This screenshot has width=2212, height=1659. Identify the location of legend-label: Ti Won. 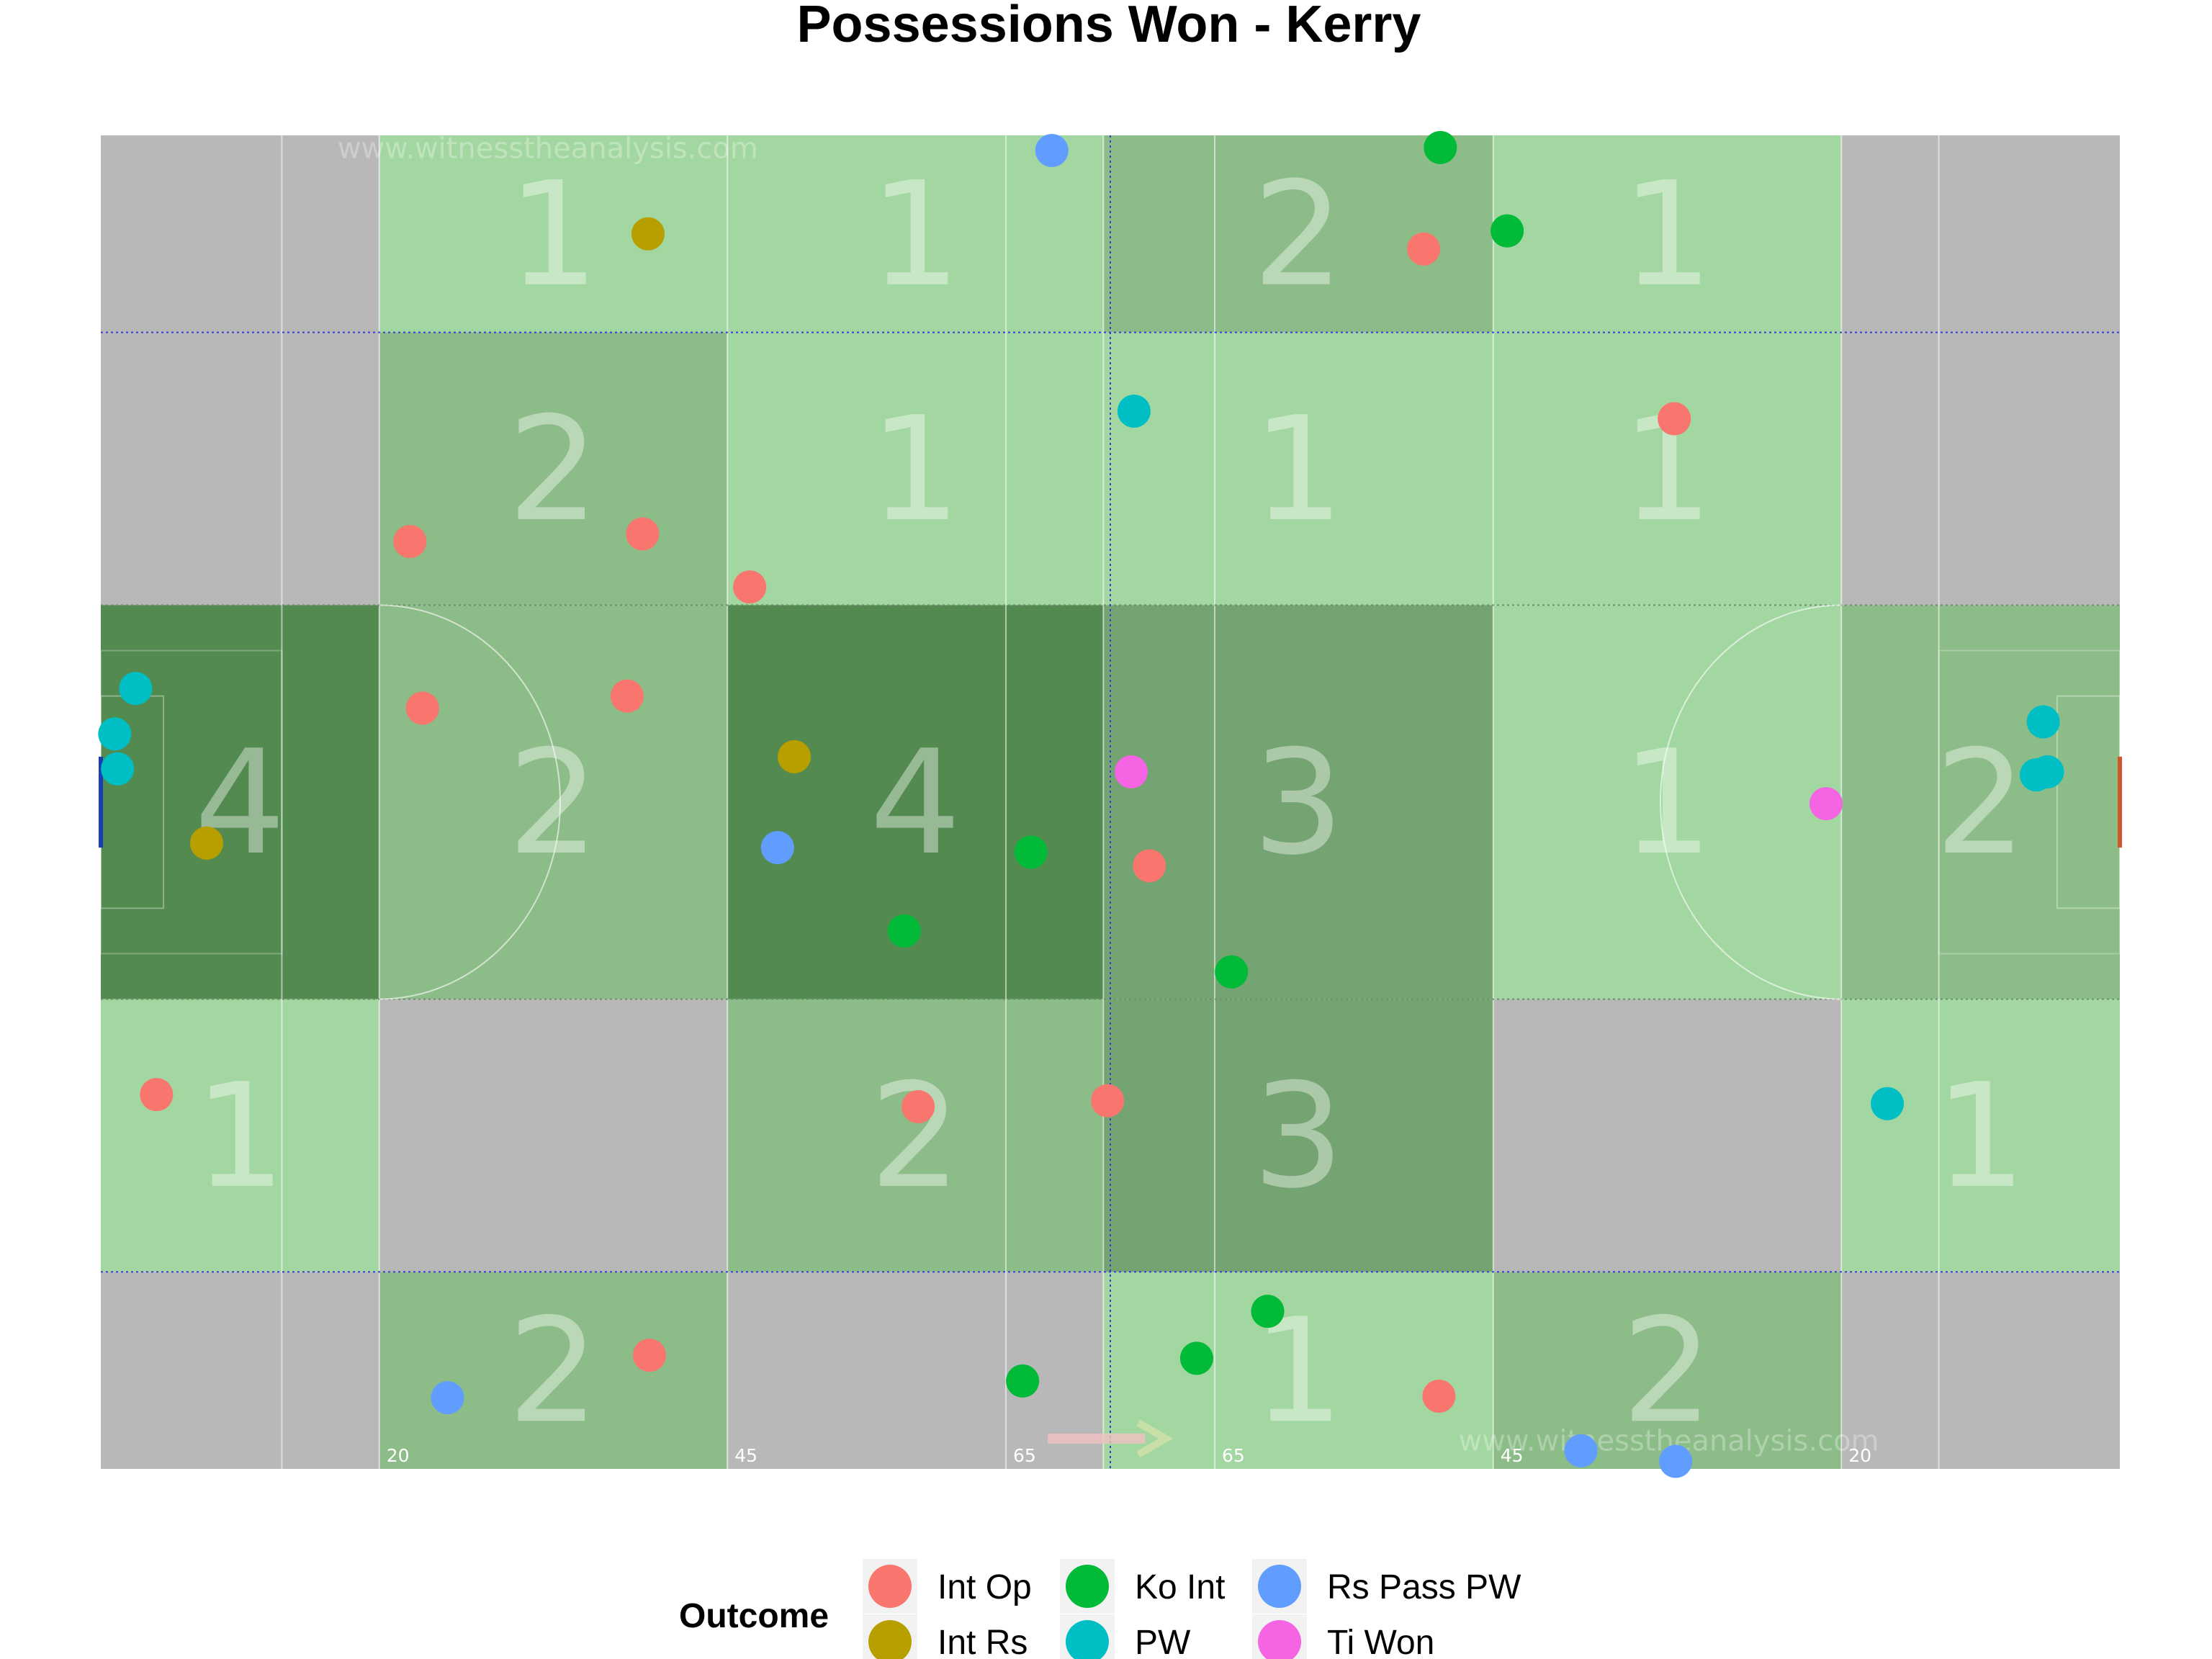
(1380, 1642).